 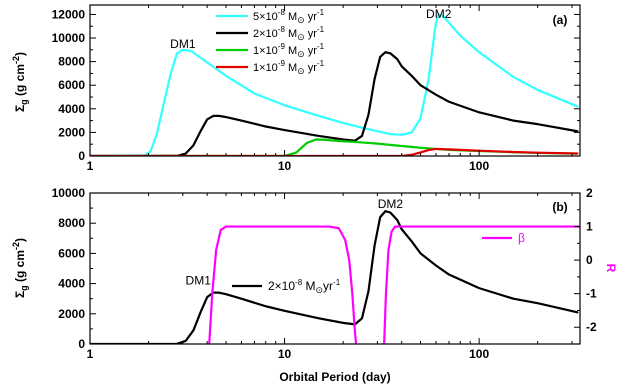 I want to click on panel-b-y2tick-label: 0, so click(x=589, y=260).